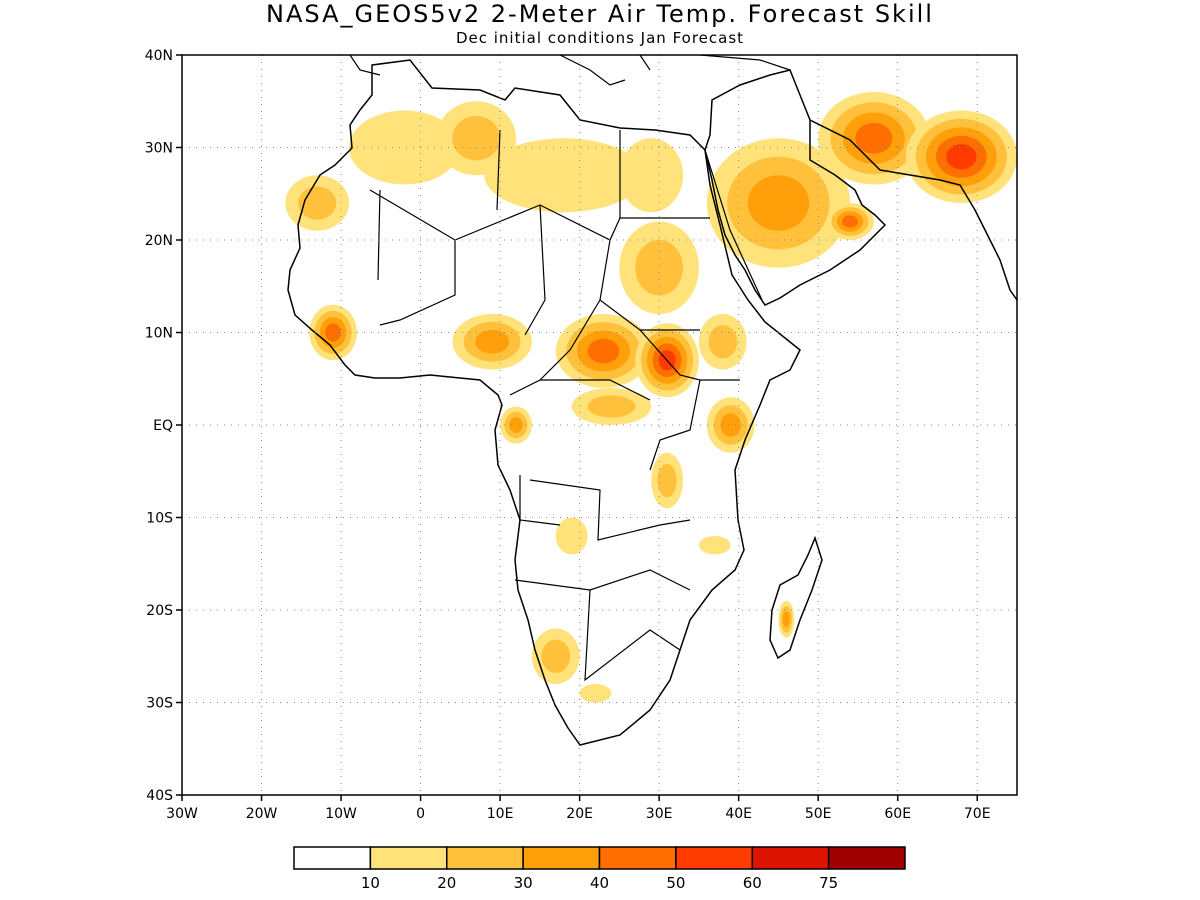 The height and width of the screenshot is (900, 1200). I want to click on lon-tick-label: 30E, so click(659, 814).